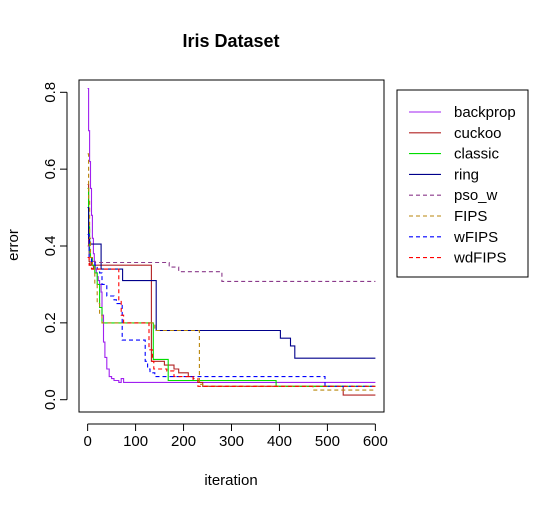  I want to click on x-tick-label: 600, so click(375, 441).